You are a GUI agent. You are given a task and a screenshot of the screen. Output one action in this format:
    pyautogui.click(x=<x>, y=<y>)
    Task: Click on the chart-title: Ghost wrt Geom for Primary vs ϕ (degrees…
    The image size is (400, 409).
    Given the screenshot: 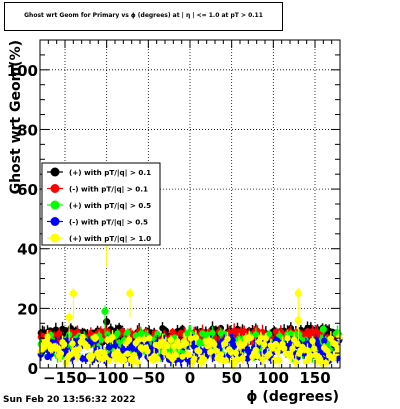 What is the action you would take?
    pyautogui.click(x=143, y=15)
    